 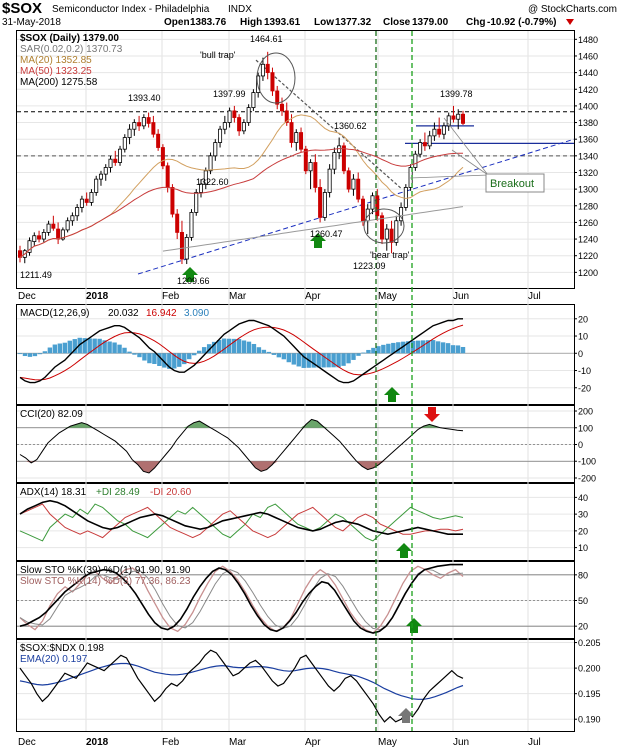 I want to click on chart-exchange: INDX, so click(x=240, y=9).